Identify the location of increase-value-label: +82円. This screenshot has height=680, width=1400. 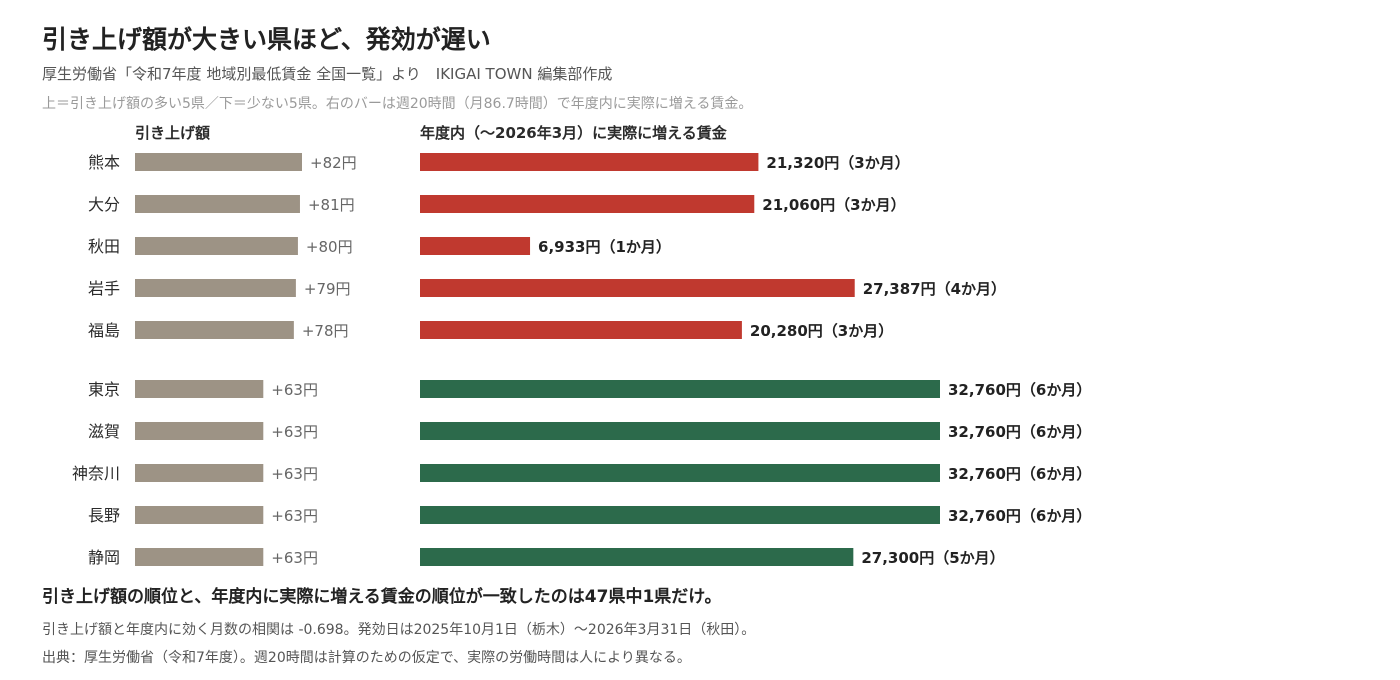
(333, 163).